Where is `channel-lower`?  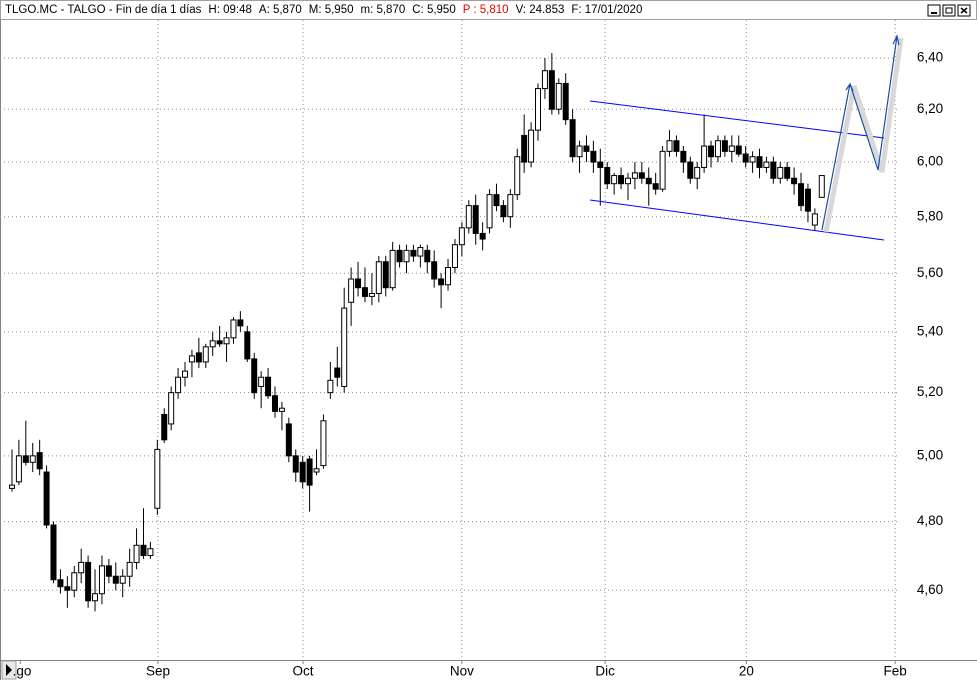 channel-lower is located at coordinates (737, 220).